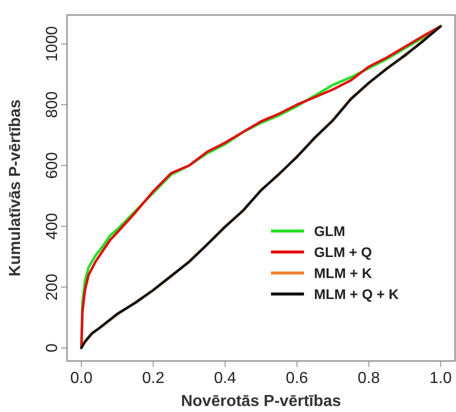  Describe the element at coordinates (343, 273) in the screenshot. I see `legend-label: MLM + K` at that location.